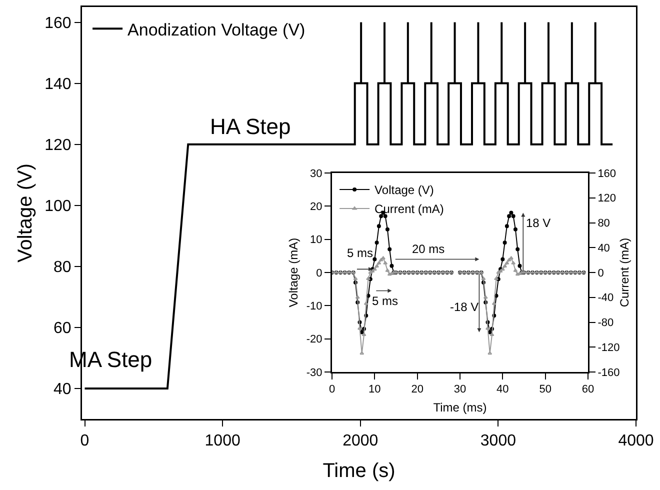  What do you see at coordinates (502, 390) in the screenshot?
I see `x-tick-label: 40` at bounding box center [502, 390].